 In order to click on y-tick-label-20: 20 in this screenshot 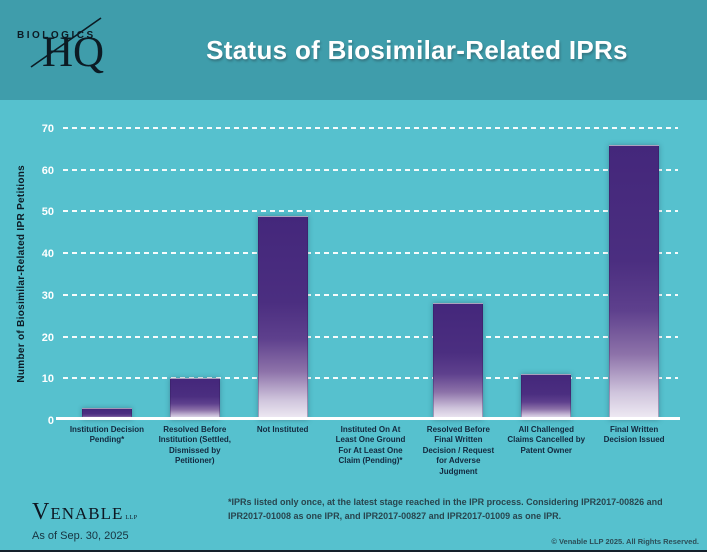, I will do `click(47, 337)`.